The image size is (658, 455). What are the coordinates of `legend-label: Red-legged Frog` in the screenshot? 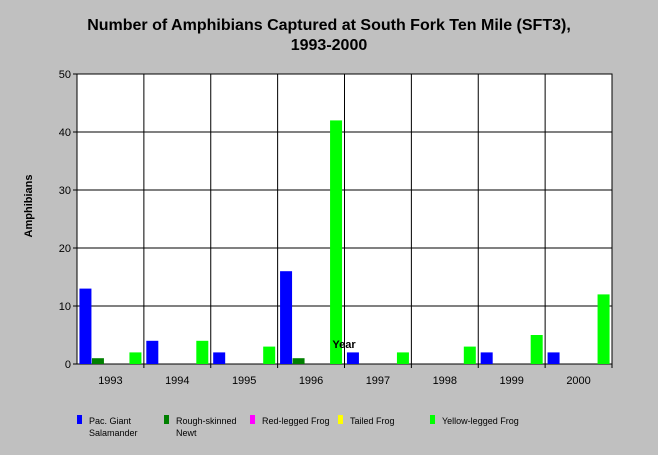 It's located at (296, 421).